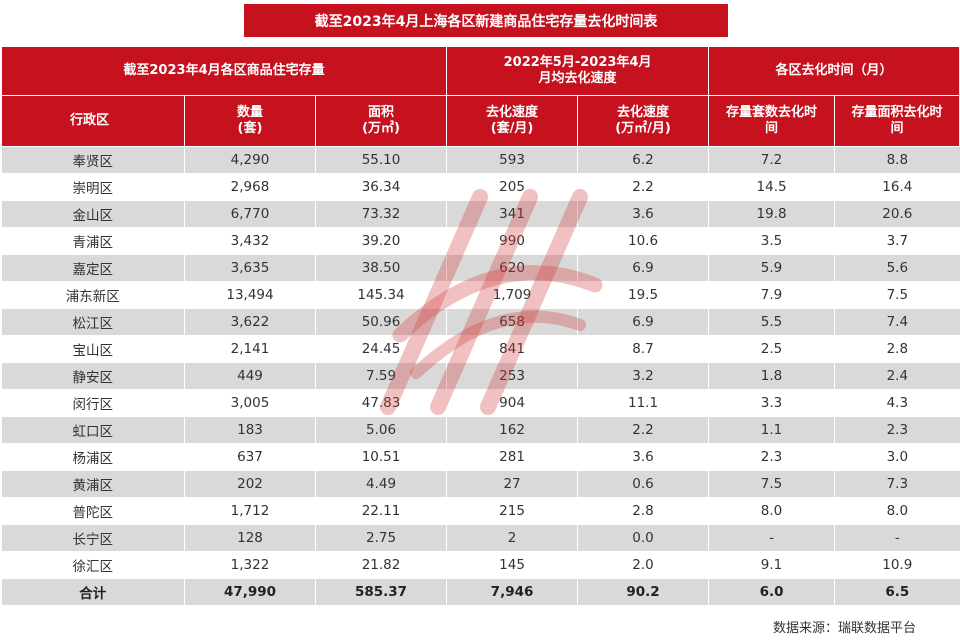  I want to click on table-row: 普陀区 1,712 22.11 215 2.8 8.0 8.0, so click(480, 511).